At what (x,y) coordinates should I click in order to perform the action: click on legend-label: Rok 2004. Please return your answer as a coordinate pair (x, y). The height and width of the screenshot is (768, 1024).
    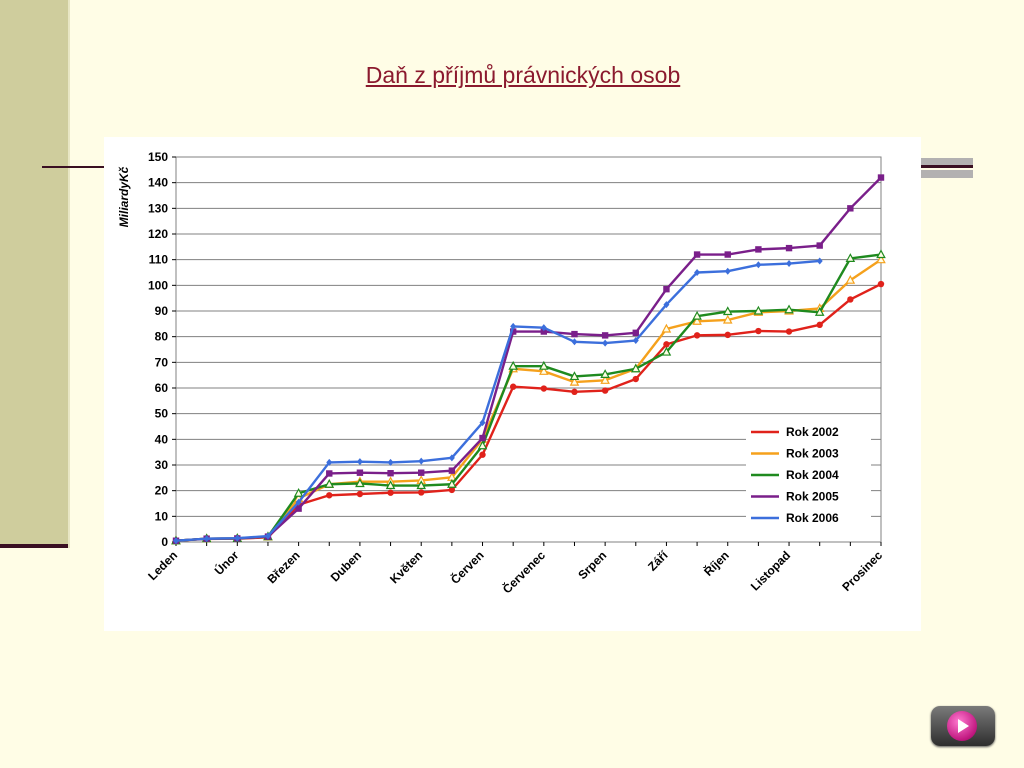
    Looking at the image, I should click on (812, 475).